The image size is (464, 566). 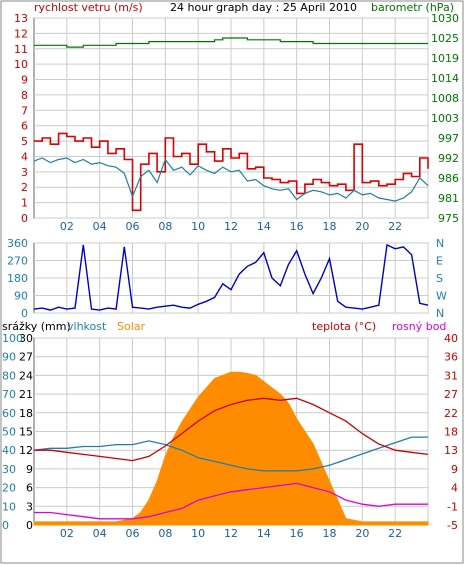 What do you see at coordinates (451, 375) in the screenshot?
I see `panel3-temp-tick: 31` at bounding box center [451, 375].